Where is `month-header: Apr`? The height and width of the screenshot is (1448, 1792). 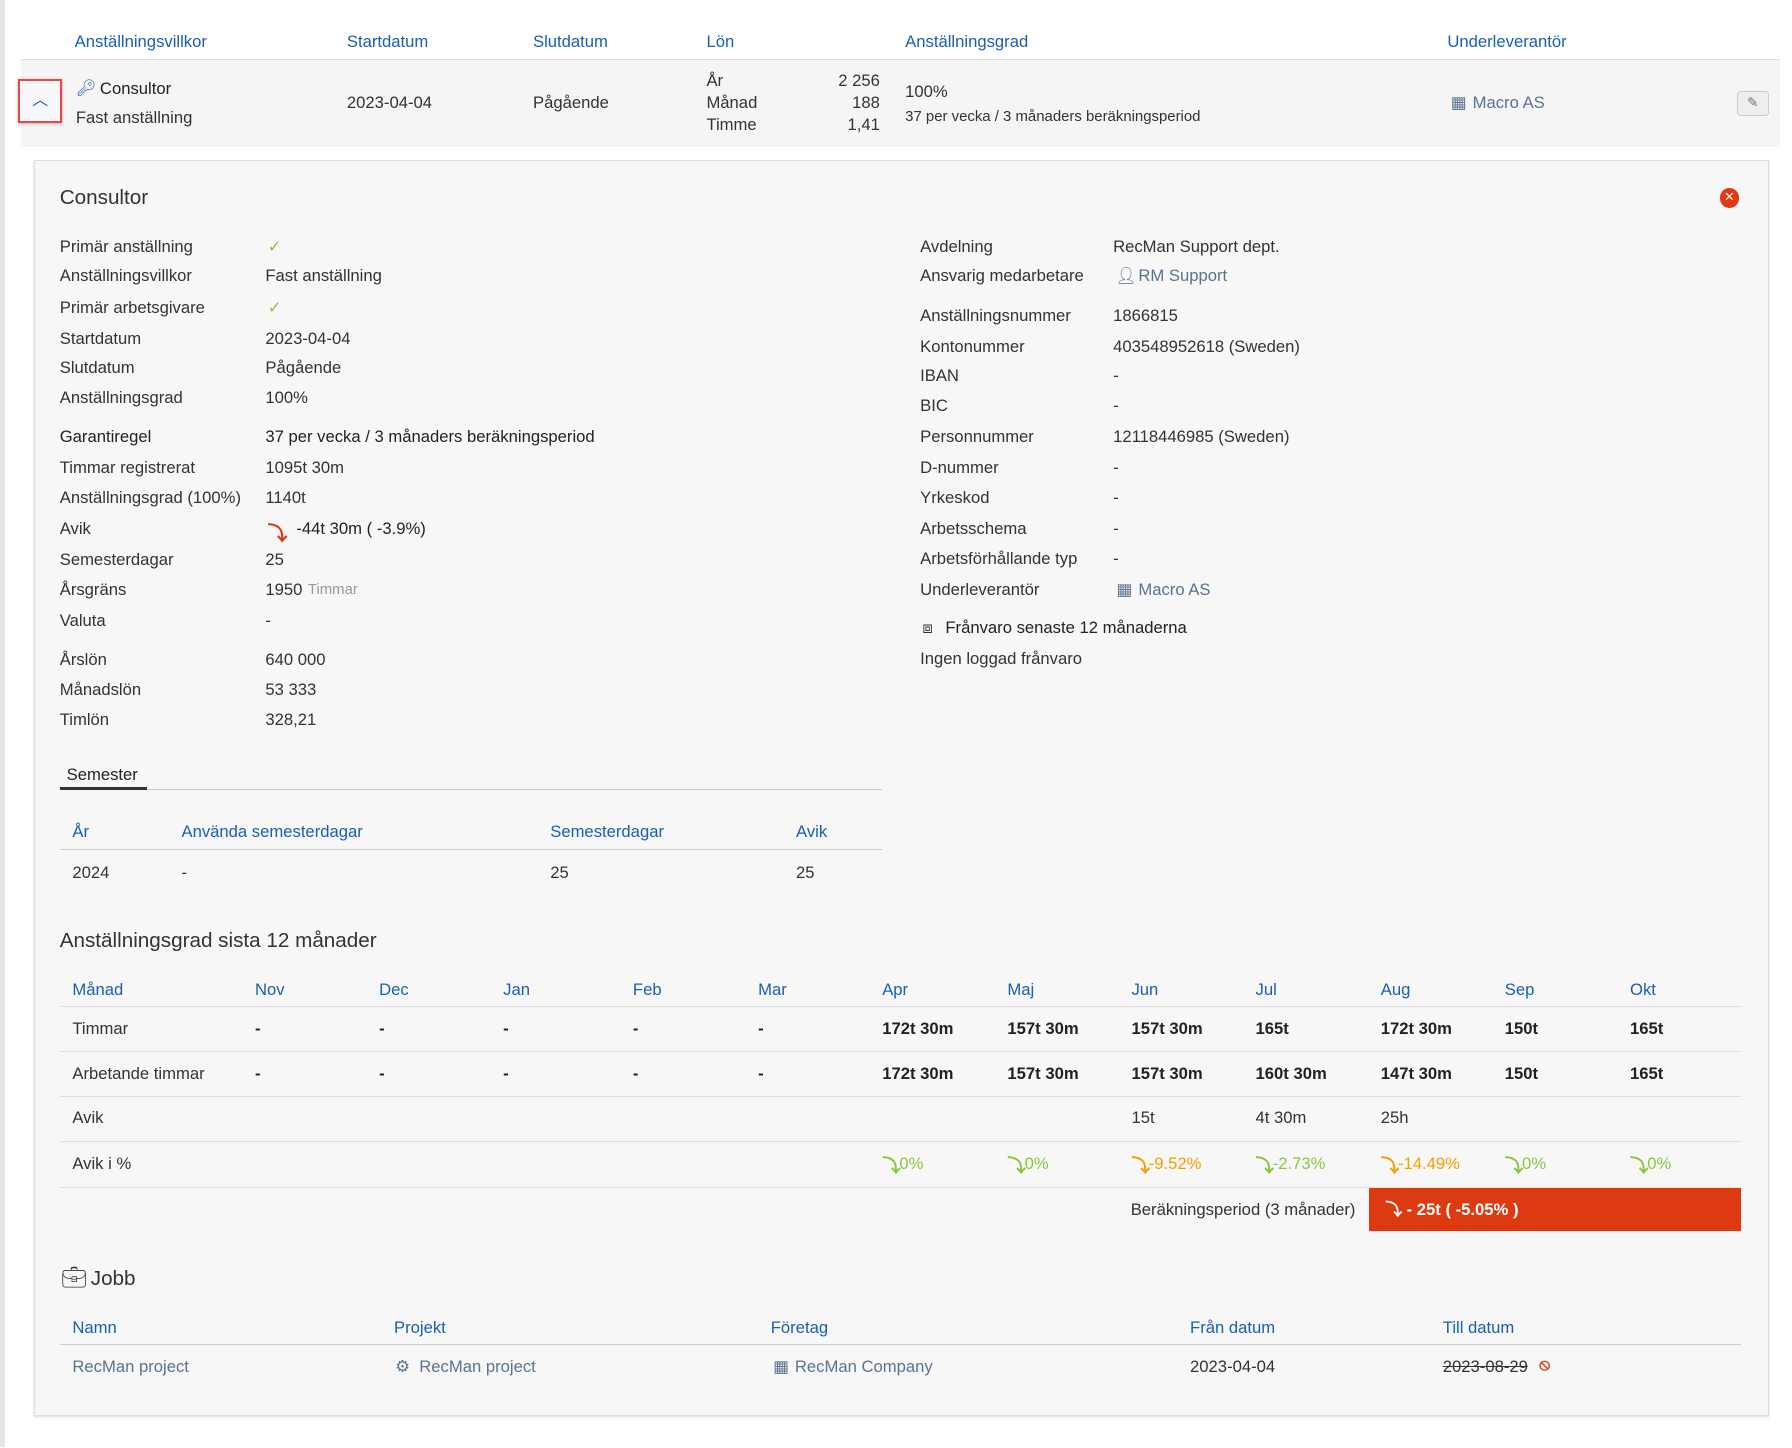
month-header: Apr is located at coordinates (895, 989).